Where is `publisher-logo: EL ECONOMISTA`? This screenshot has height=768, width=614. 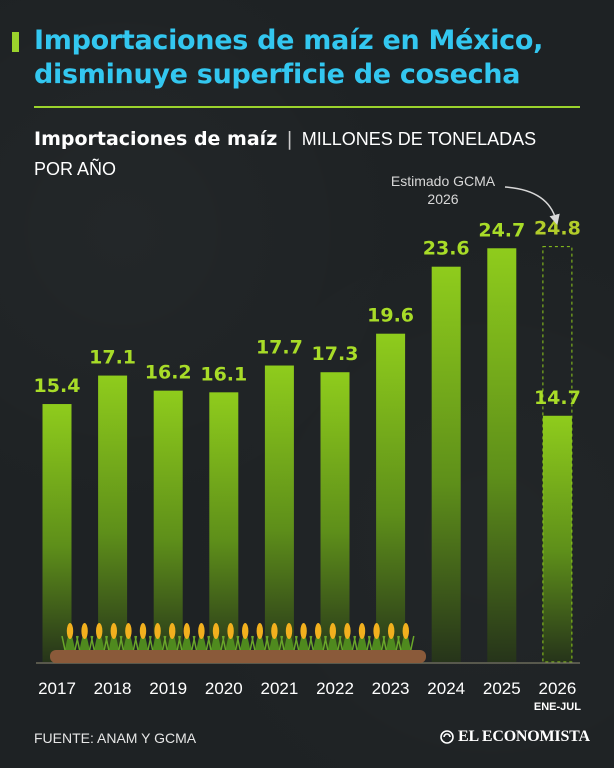 publisher-logo: EL ECONOMISTA is located at coordinates (515, 737).